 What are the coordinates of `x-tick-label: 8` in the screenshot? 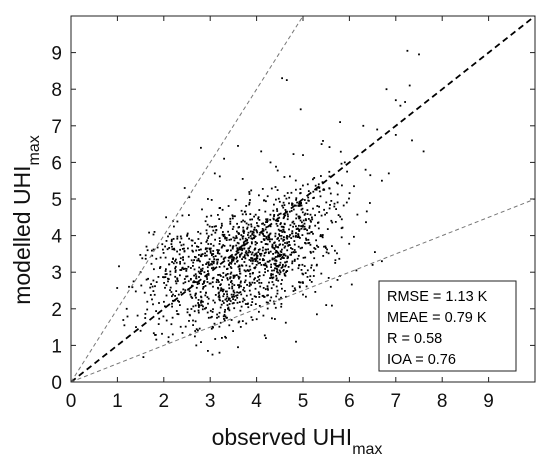 It's located at (442, 401).